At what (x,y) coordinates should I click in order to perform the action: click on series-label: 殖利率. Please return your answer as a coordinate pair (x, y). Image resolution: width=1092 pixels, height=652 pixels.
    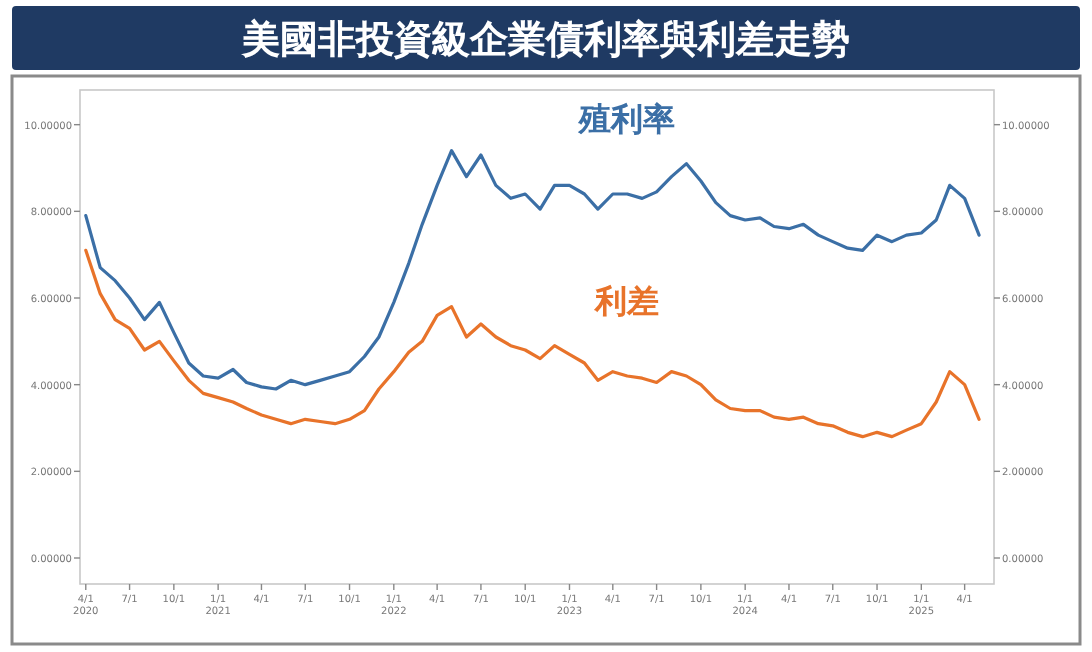
    Looking at the image, I should click on (626, 119).